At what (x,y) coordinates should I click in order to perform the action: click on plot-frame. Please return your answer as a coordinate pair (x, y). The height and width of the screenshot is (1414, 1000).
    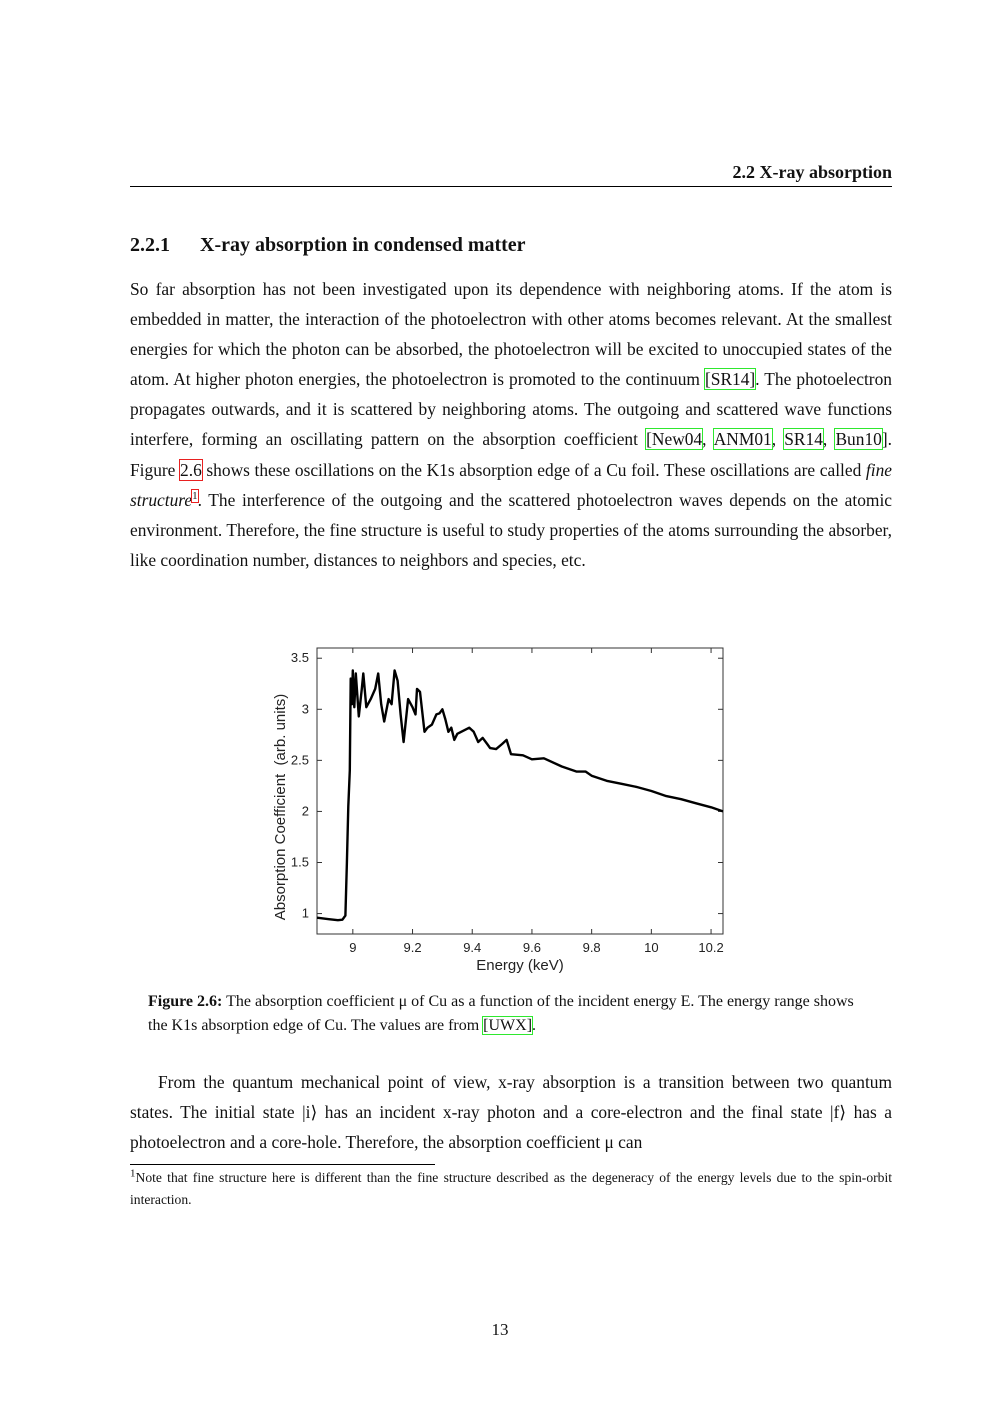
    Looking at the image, I should click on (520, 791).